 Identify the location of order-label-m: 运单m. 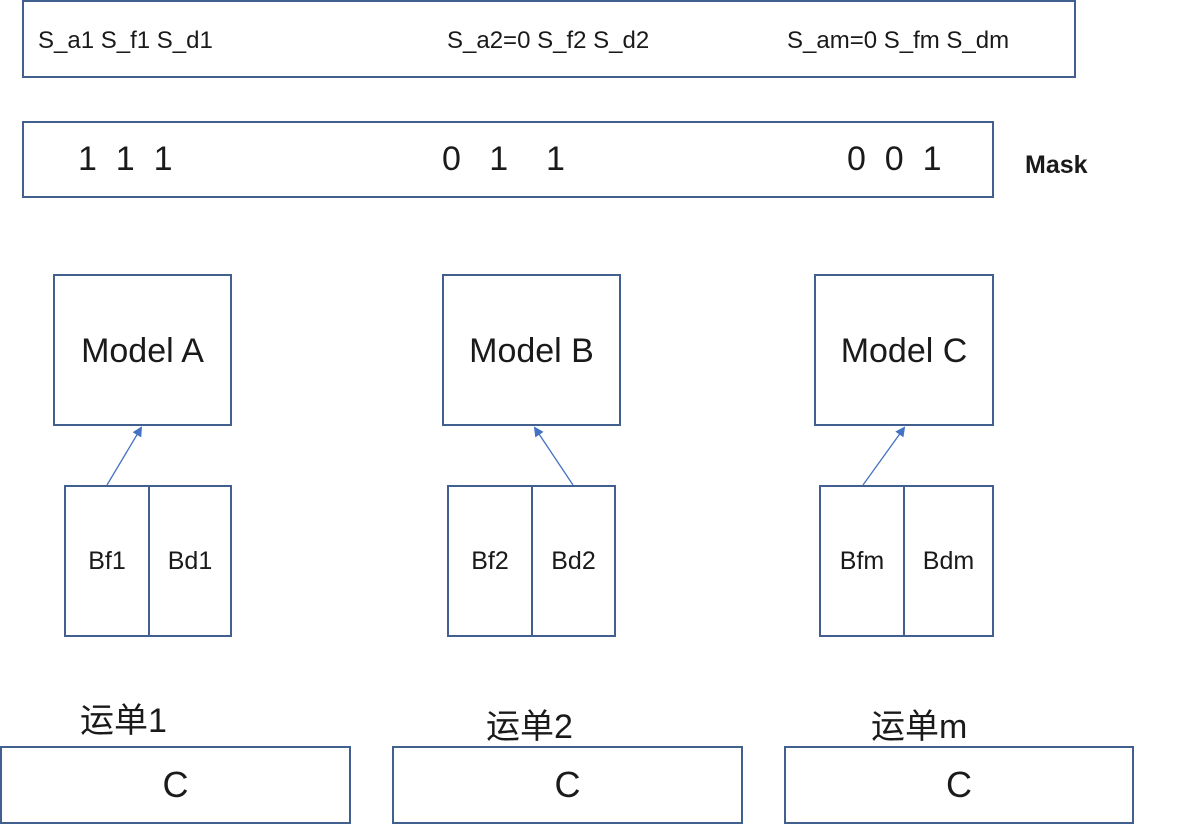
(919, 727).